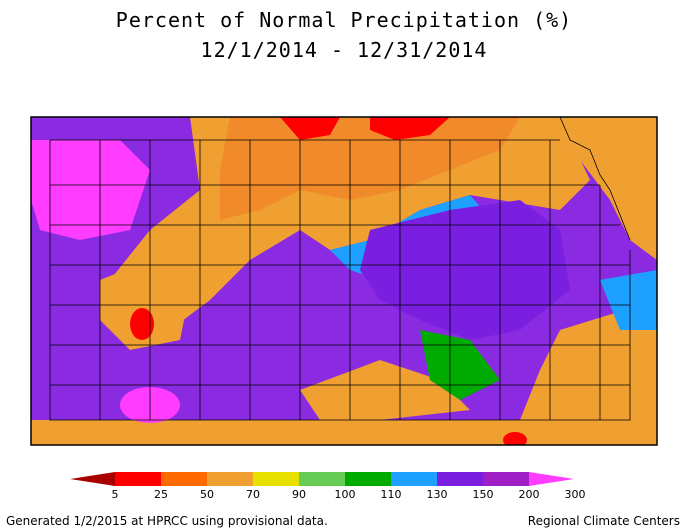 Image resolution: width=688 pixels, height=531 pixels. I want to click on legend-tick-label: 90, so click(299, 494).